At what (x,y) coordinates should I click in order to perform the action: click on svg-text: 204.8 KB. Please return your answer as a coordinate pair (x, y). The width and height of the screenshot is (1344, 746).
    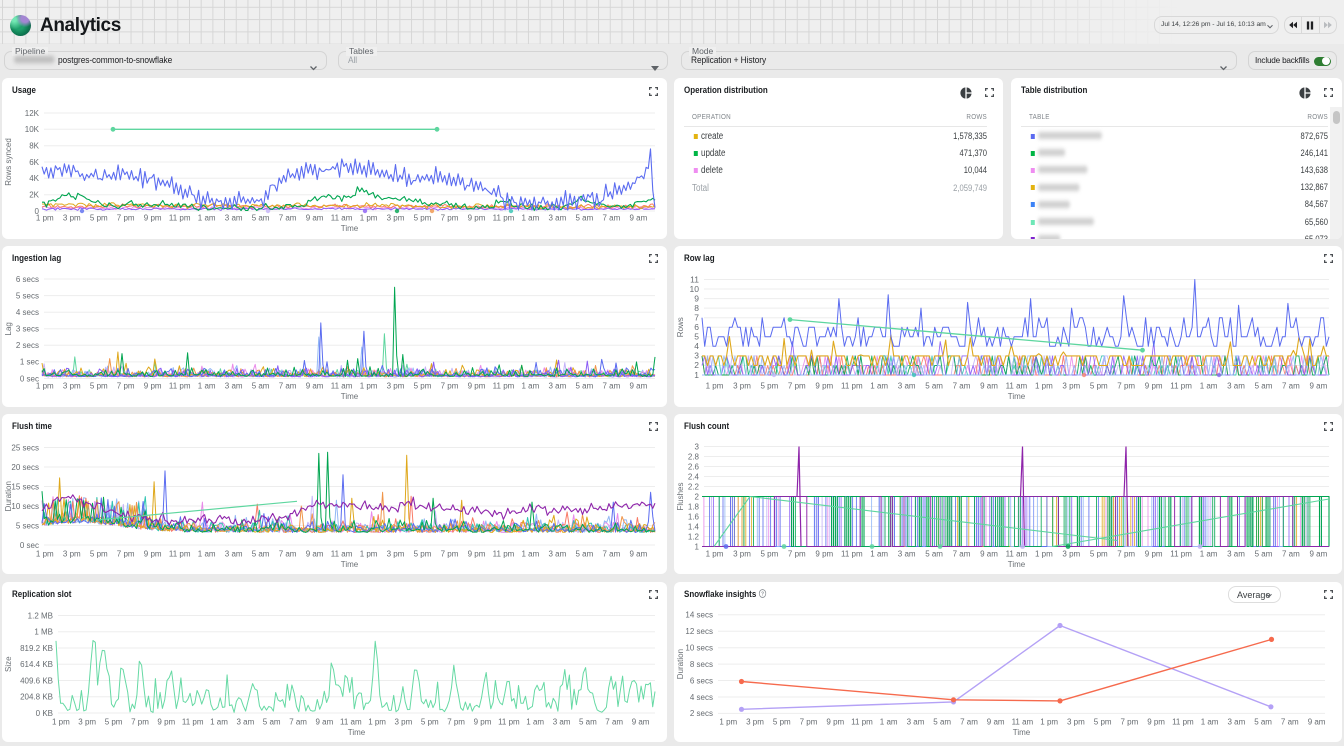
    Looking at the image, I should click on (36, 696).